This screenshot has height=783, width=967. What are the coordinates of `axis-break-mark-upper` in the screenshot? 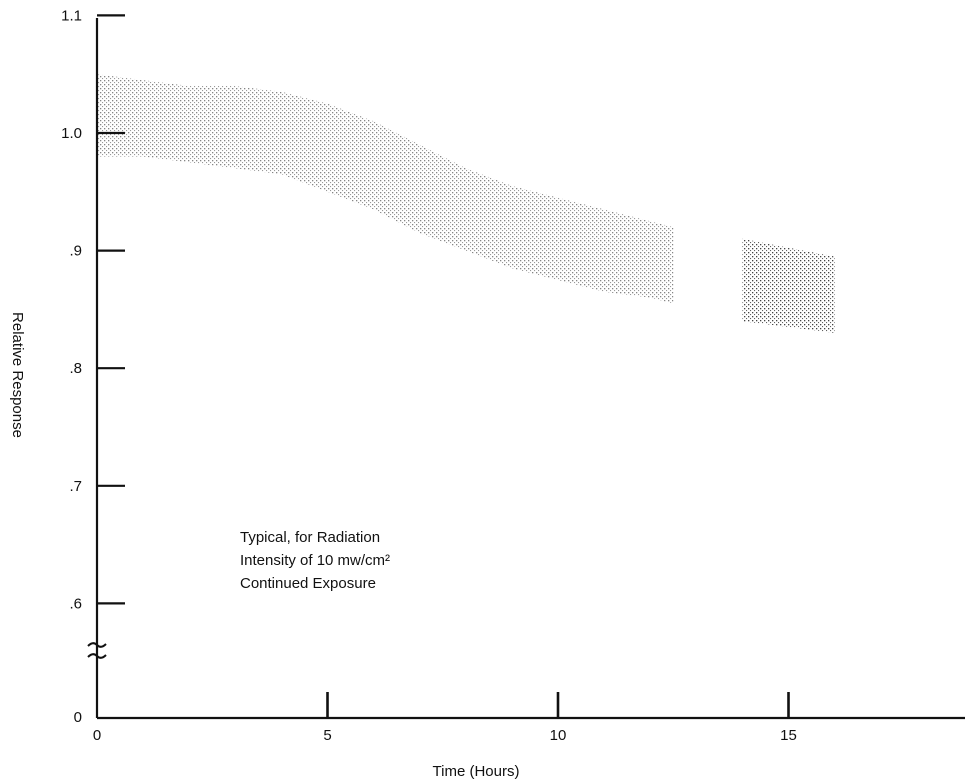 It's located at (97, 645).